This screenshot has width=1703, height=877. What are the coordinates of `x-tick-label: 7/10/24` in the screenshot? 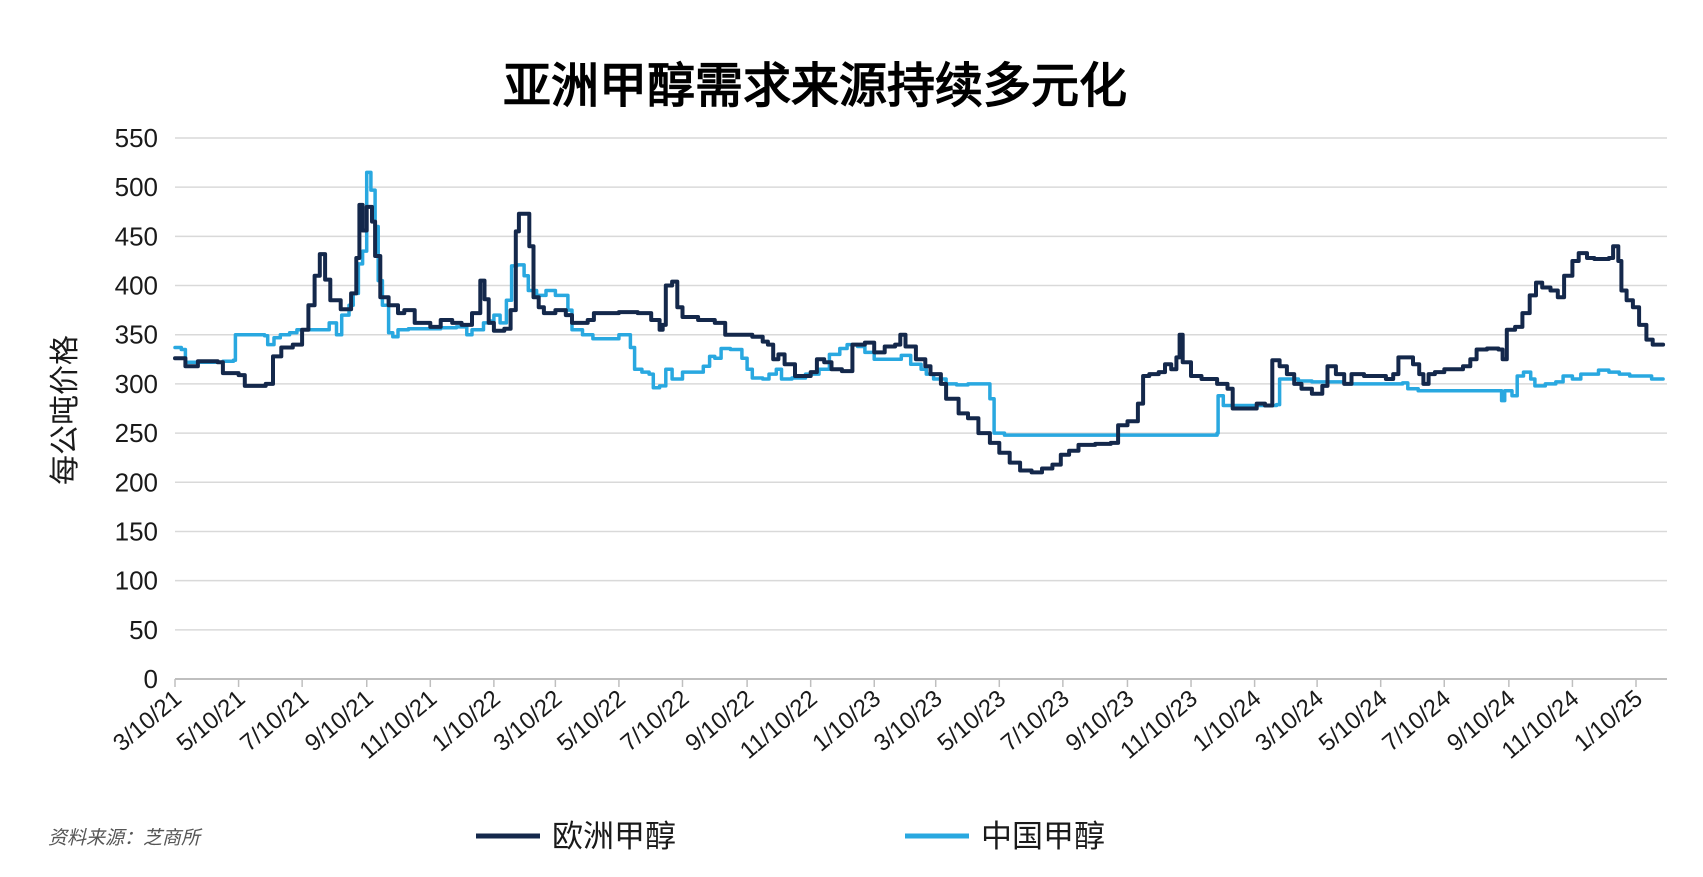 It's located at (1416, 721).